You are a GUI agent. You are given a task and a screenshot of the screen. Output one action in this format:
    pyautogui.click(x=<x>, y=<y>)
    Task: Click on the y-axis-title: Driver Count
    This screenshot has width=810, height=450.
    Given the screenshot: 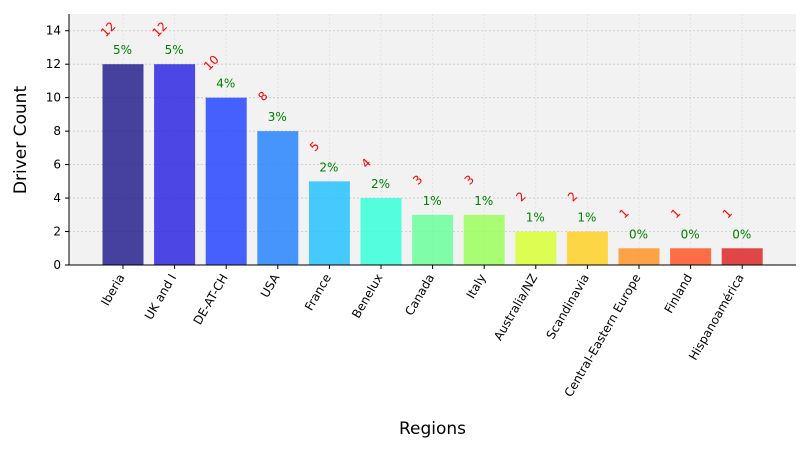 What is the action you would take?
    pyautogui.click(x=21, y=140)
    